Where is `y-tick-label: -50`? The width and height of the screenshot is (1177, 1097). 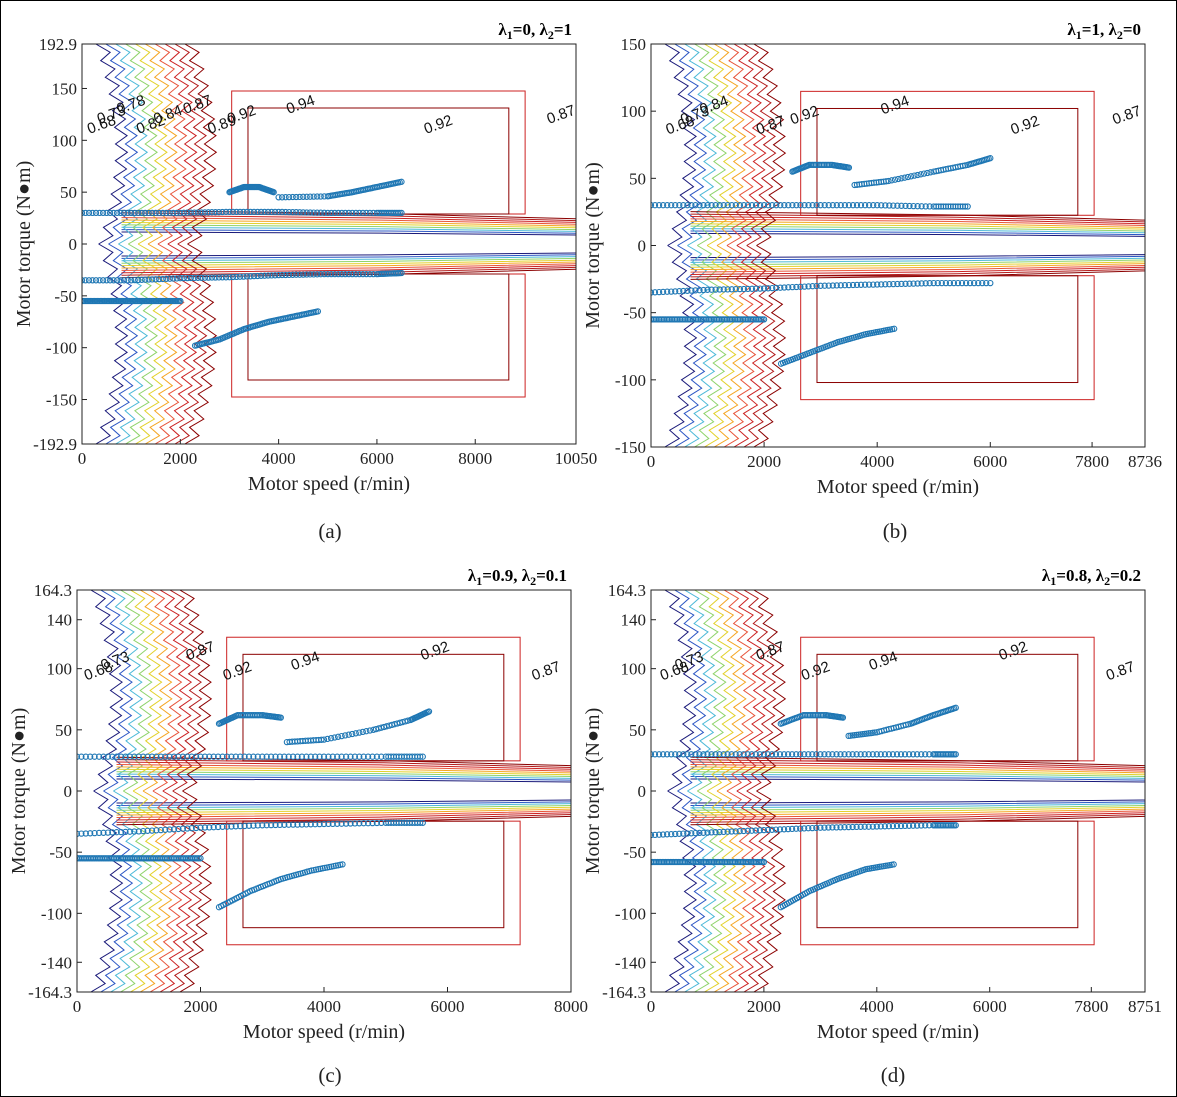 y-tick-label: -50 is located at coordinates (65, 296).